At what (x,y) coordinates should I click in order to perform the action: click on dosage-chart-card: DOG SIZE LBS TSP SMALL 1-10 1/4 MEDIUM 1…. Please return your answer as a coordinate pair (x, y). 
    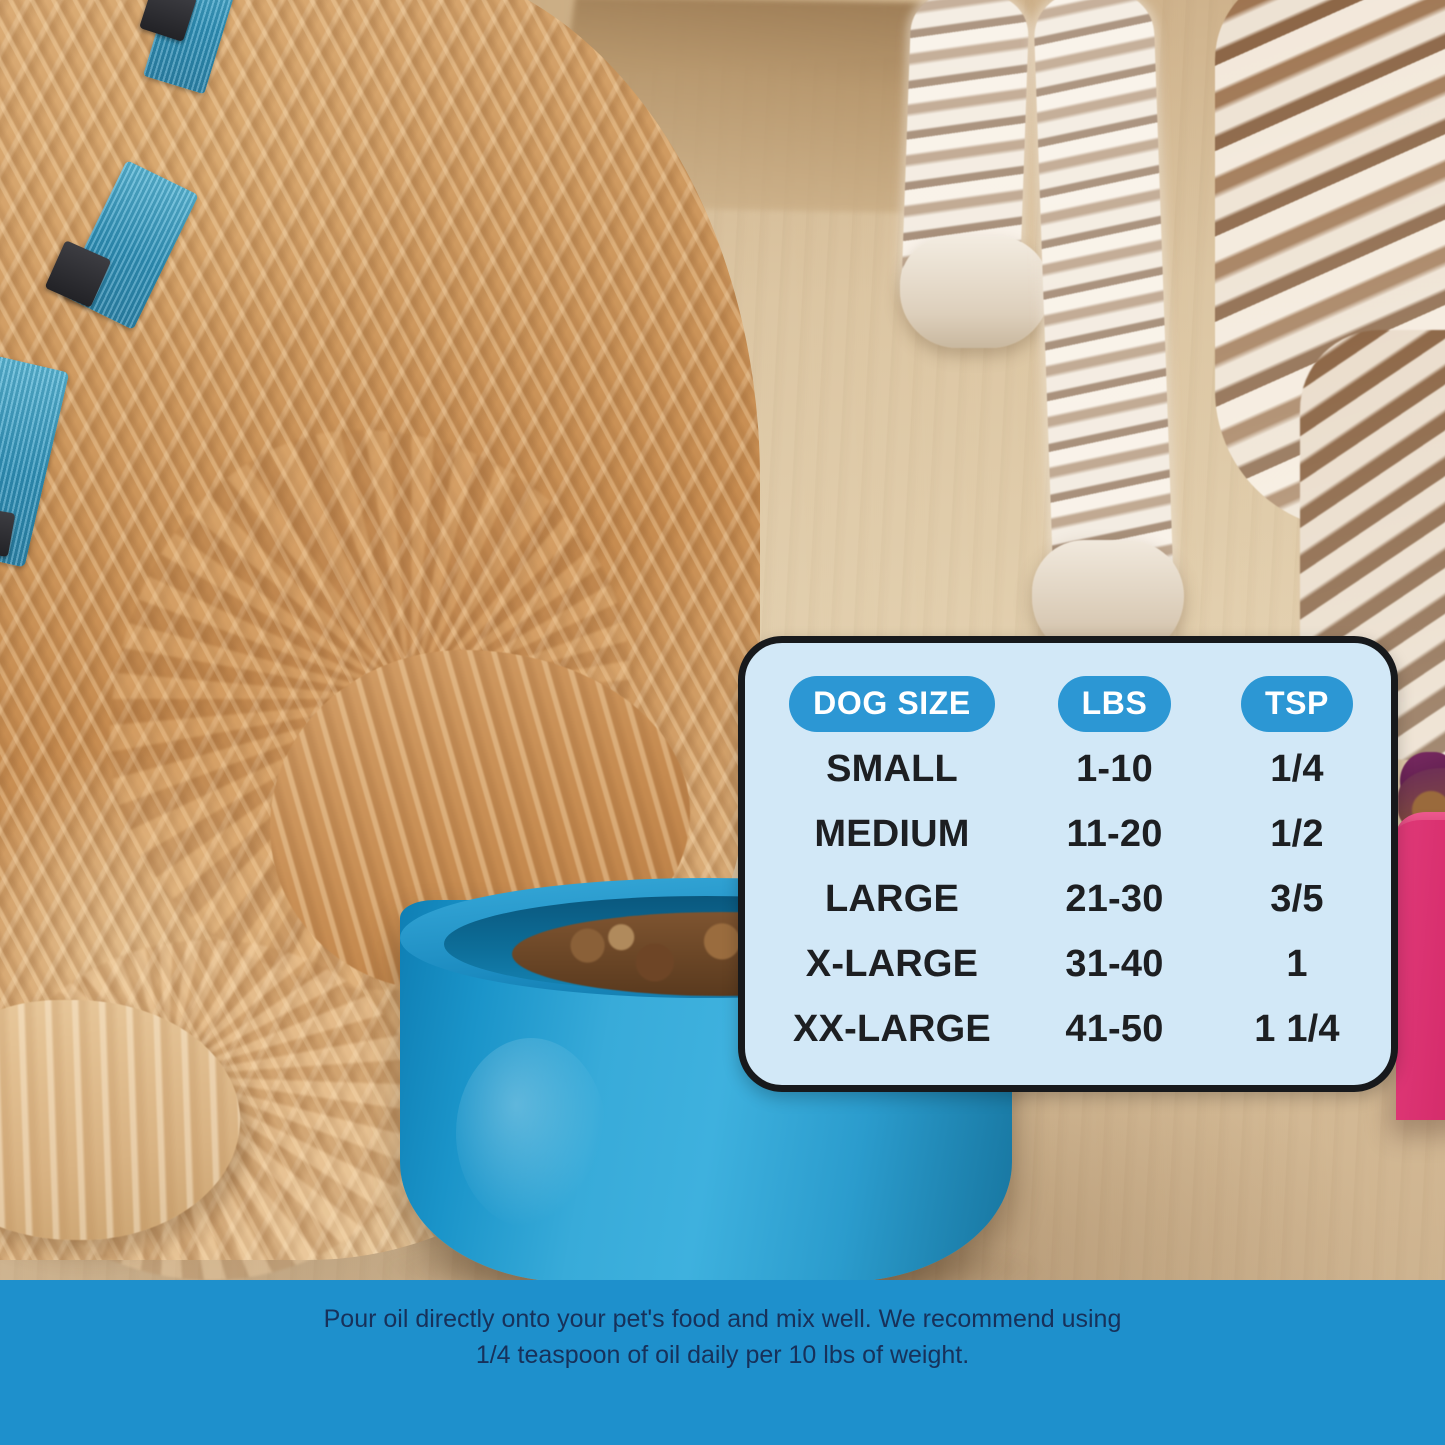
    Looking at the image, I should click on (1068, 864).